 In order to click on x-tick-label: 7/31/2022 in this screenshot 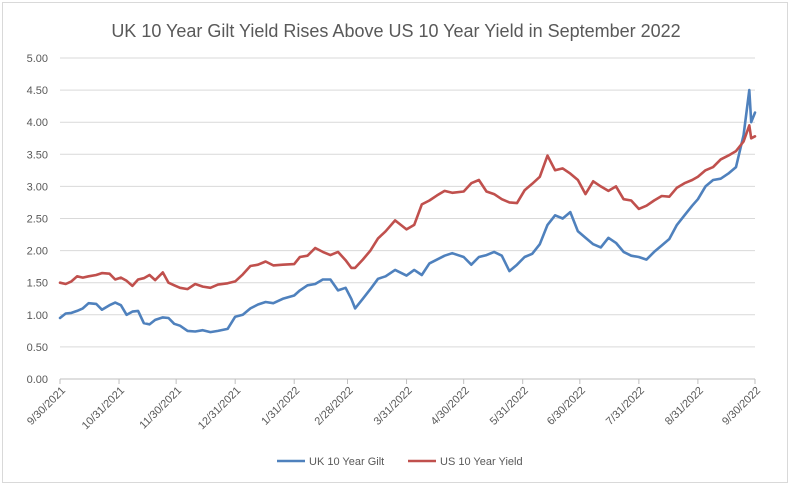, I will do `click(625, 406)`.